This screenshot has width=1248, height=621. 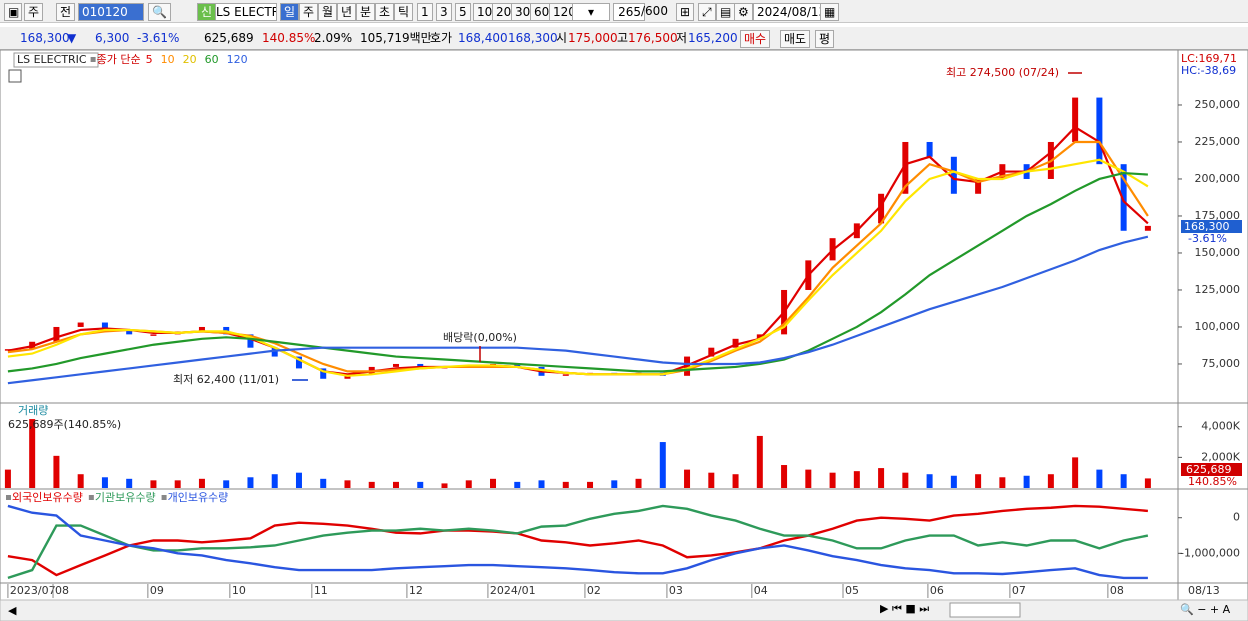 What do you see at coordinates (290, 12) in the screenshot?
I see `period-day: 일` at bounding box center [290, 12].